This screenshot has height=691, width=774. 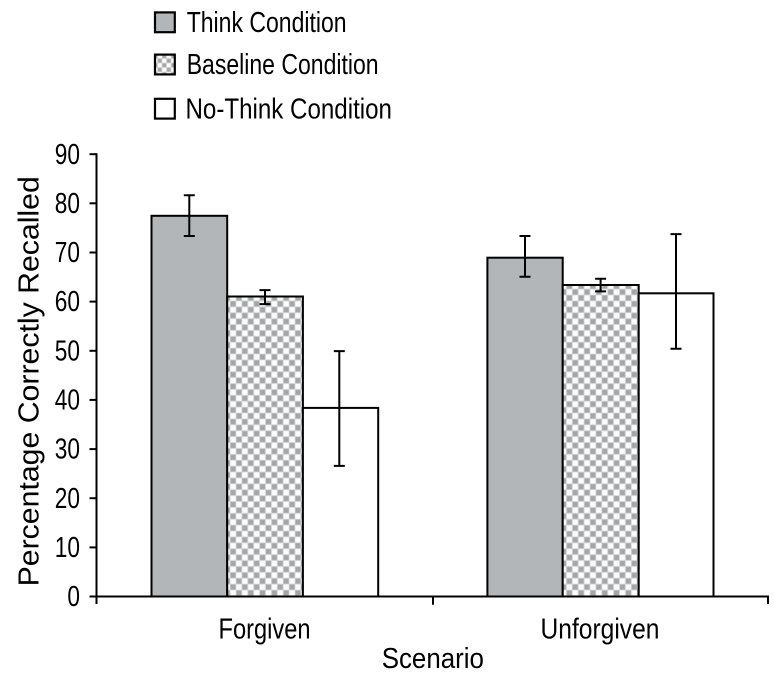 I want to click on svg-text: 0, so click(x=73, y=597).